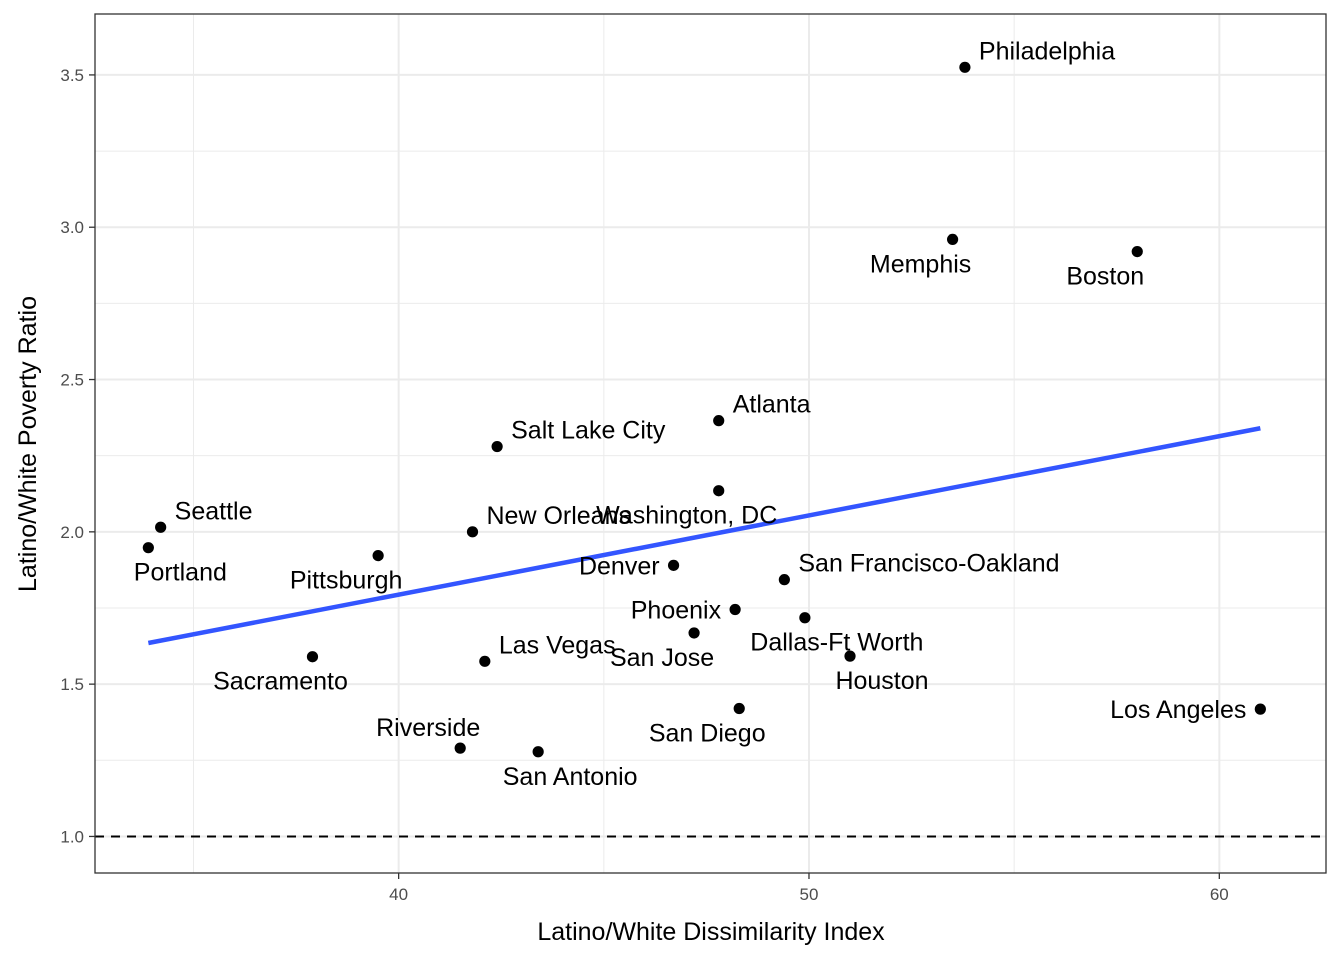 Image resolution: width=1344 pixels, height=960 pixels. Describe the element at coordinates (72, 532) in the screenshot. I see `y-tick-label: 2.0` at that location.